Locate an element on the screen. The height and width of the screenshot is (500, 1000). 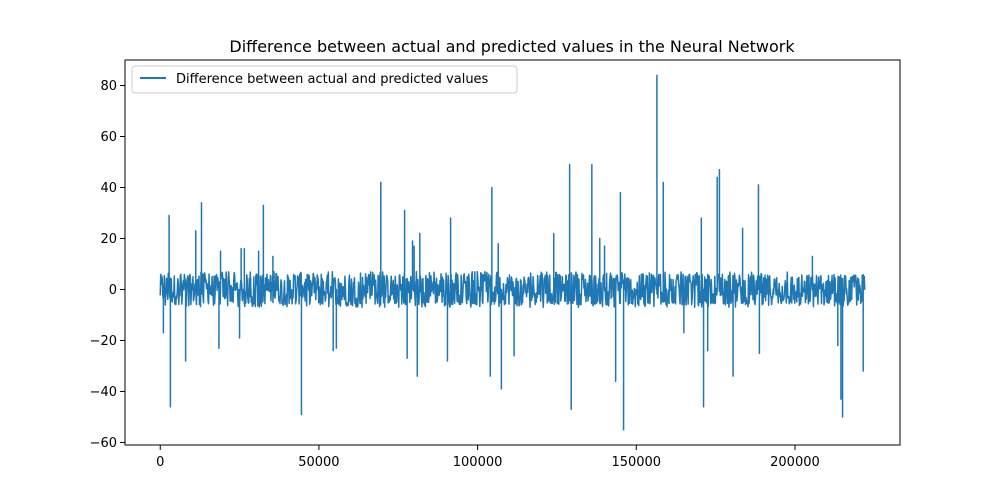
y-tick-label: 40 is located at coordinates (108, 188).